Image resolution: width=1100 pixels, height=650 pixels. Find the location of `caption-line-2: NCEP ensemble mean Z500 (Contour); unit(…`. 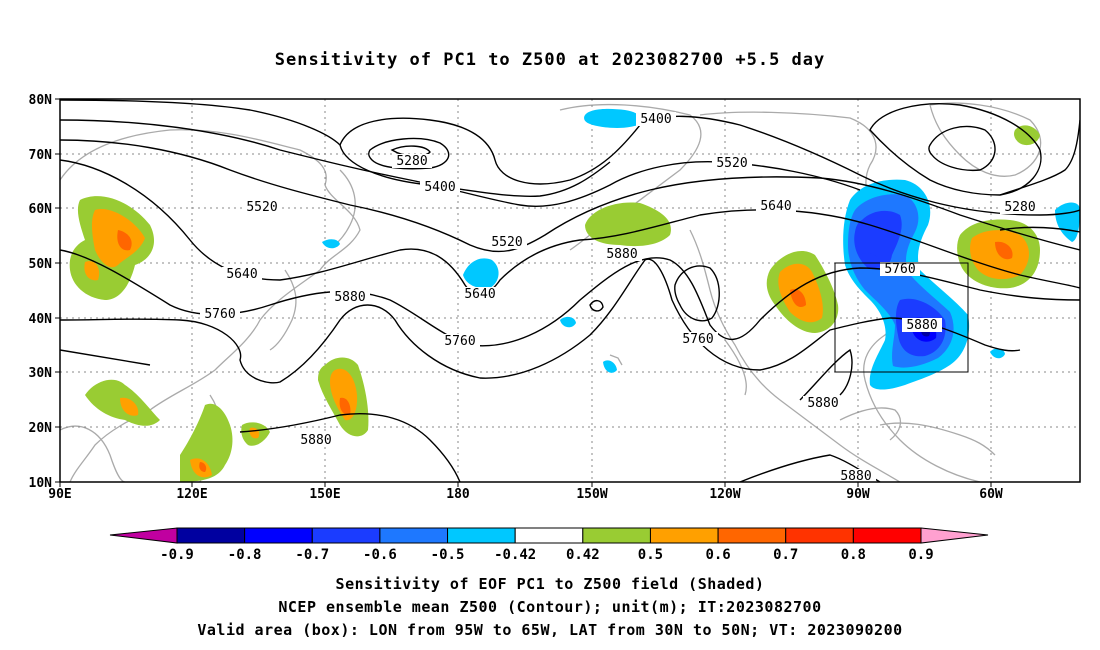

caption-line-2: NCEP ensemble mean Z500 (Contour); unit(… is located at coordinates (550, 607).